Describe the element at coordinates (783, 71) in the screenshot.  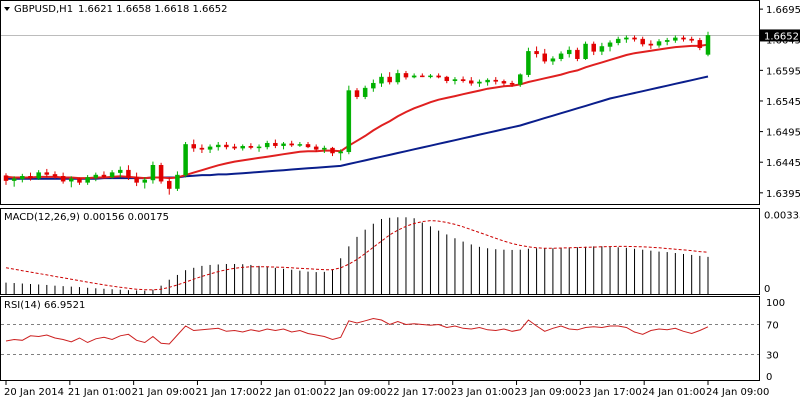
I see `price-axis-label: 1.6595` at that location.